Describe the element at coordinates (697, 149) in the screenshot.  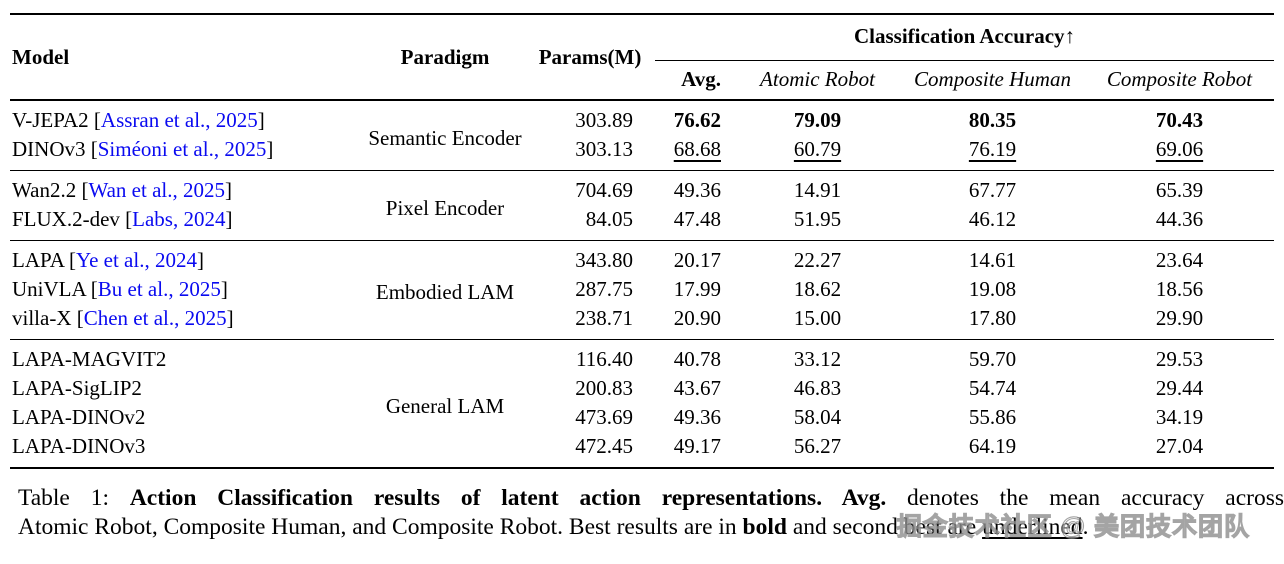
I see `avg-cell: 68.68` at that location.